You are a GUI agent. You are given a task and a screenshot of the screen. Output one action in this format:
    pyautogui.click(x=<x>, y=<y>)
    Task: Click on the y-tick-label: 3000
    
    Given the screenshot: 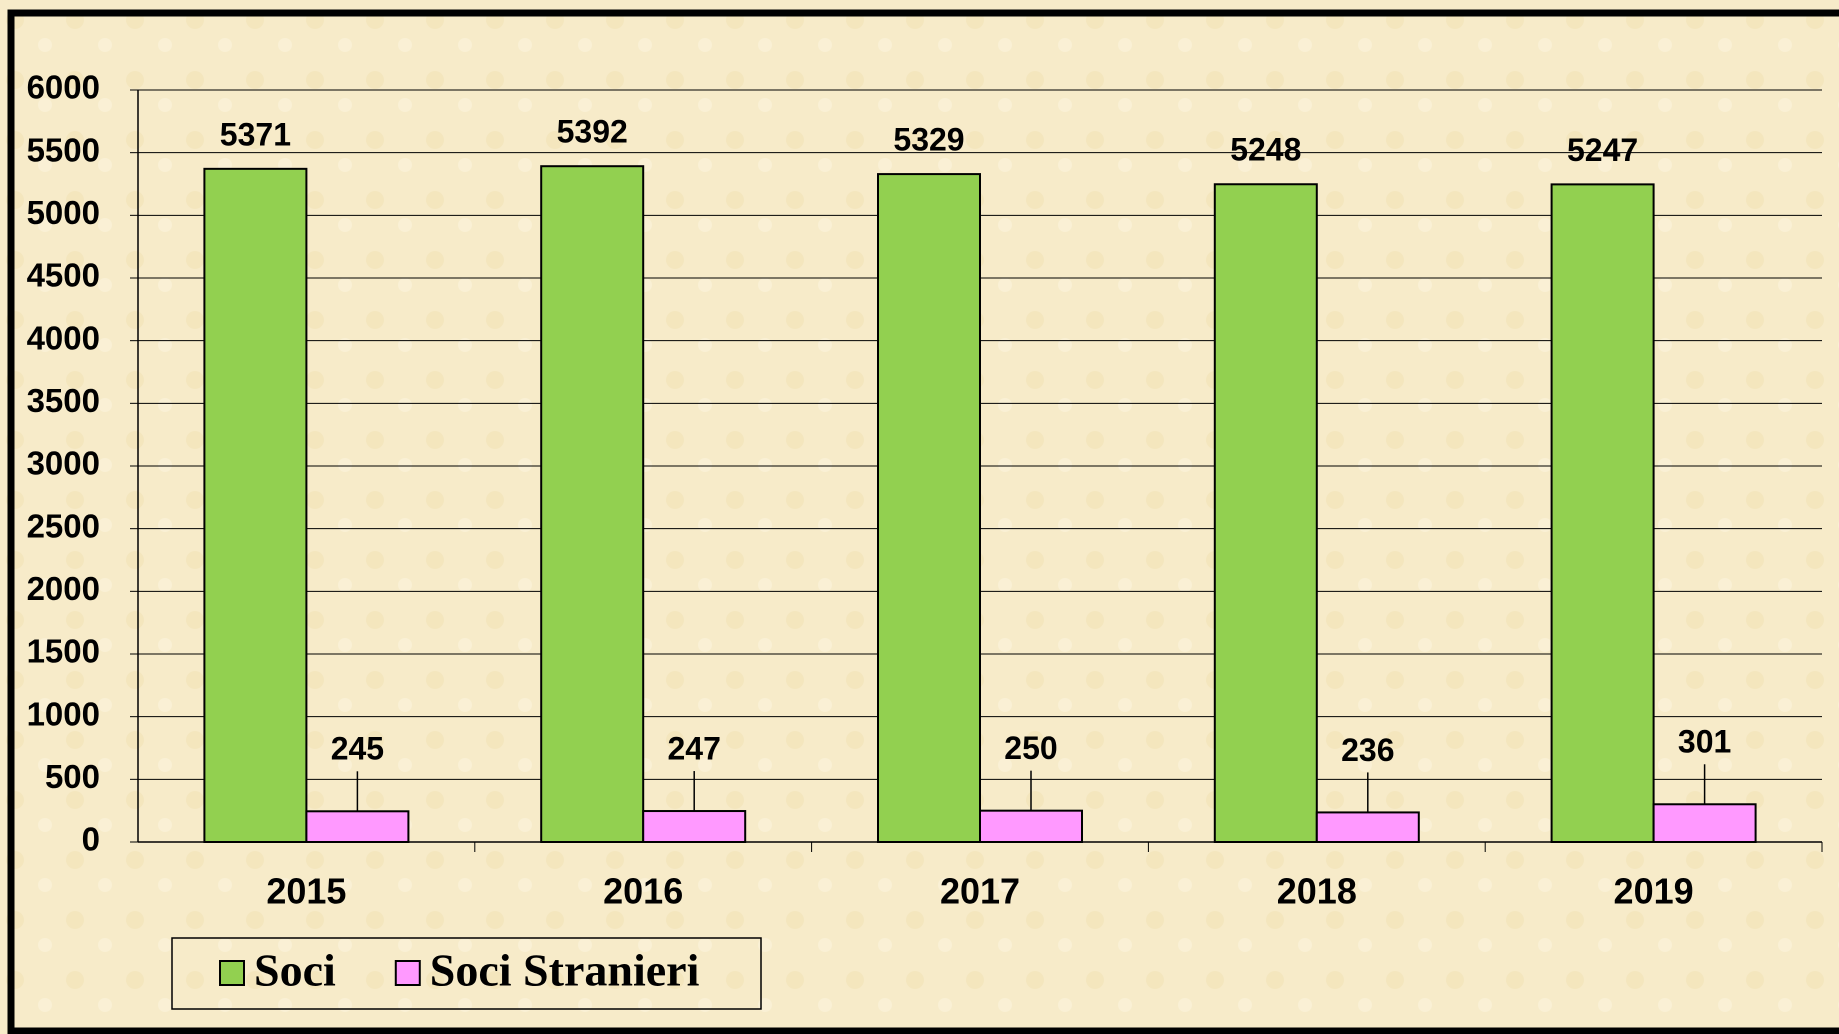 What is the action you would take?
    pyautogui.click(x=63, y=463)
    